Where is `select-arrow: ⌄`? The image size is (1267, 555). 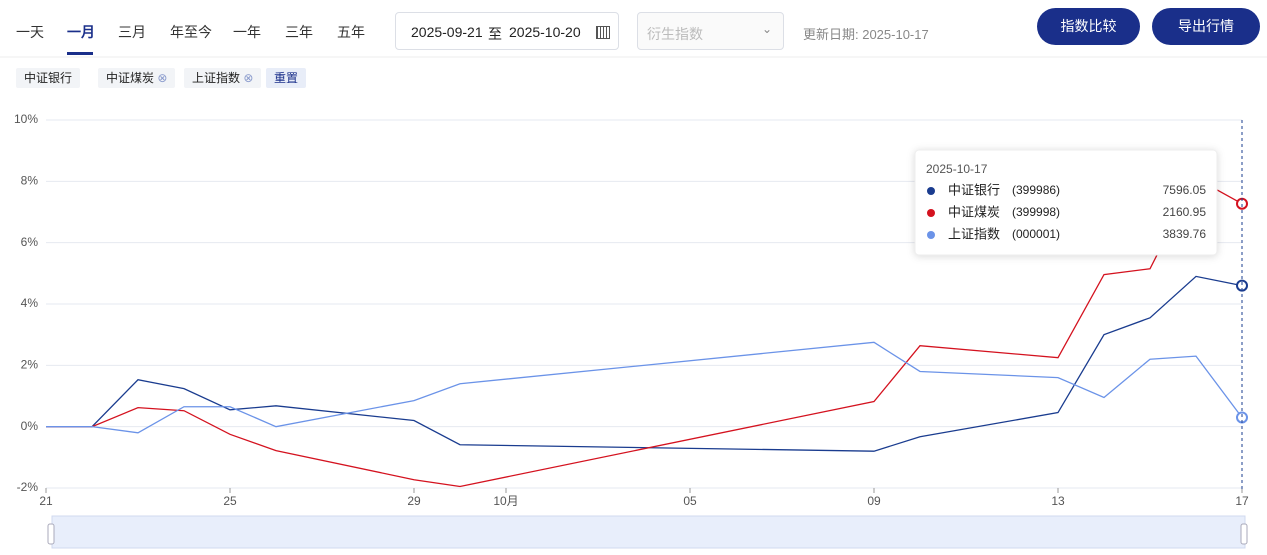 select-arrow: ⌄ is located at coordinates (767, 29).